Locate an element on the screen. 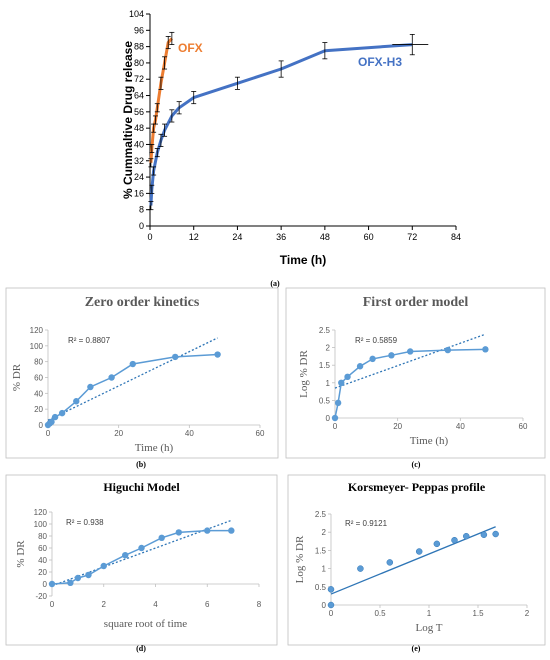  x-tick-label: 48 is located at coordinates (325, 237).